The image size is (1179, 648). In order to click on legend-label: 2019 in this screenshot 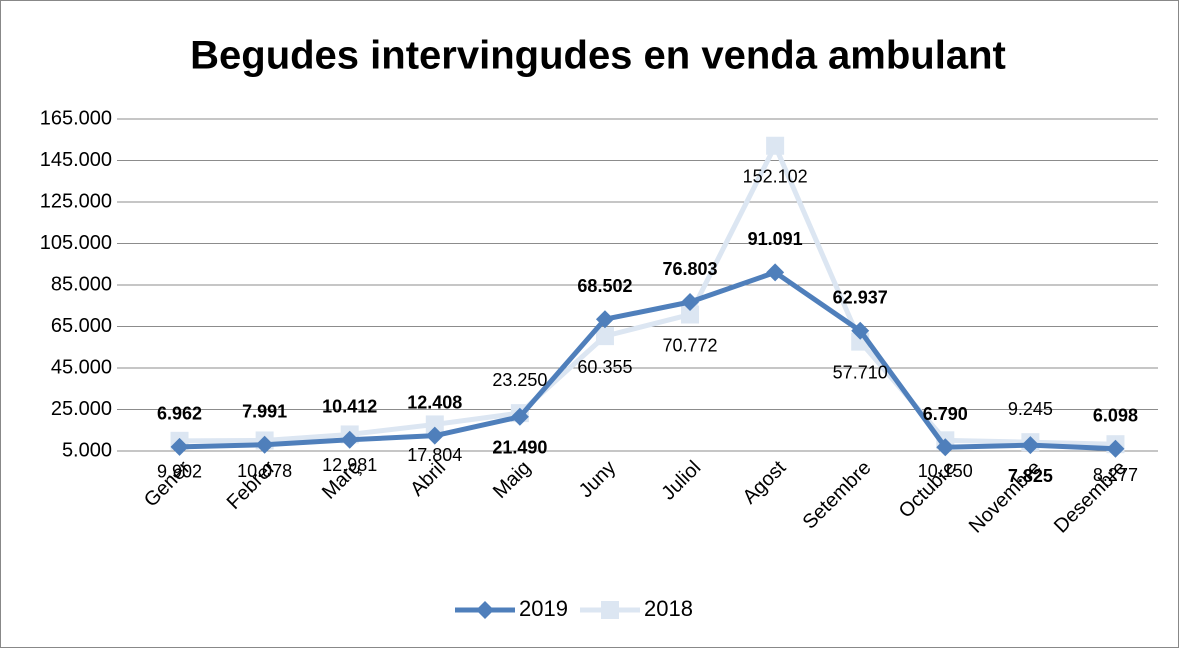, I will do `click(543, 608)`.